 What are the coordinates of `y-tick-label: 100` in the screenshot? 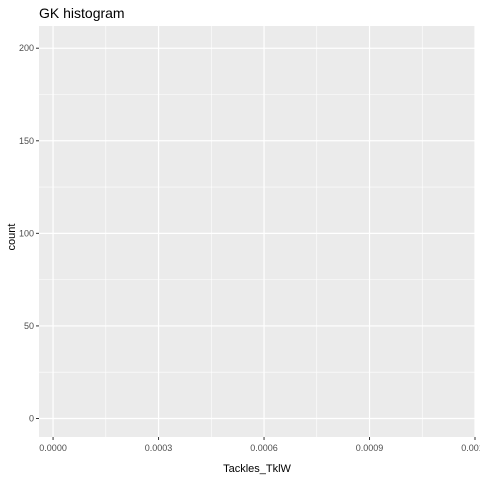 It's located at (26, 233).